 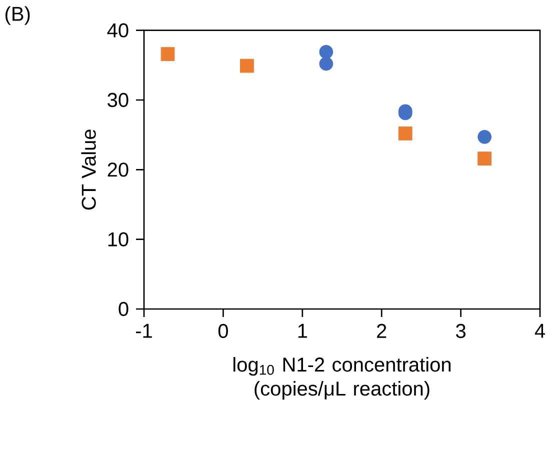 What do you see at coordinates (342, 378) in the screenshot?
I see `x-axis-title: log$_{10}$ N1-2 concentration (copies/μL reaction)` at bounding box center [342, 378].